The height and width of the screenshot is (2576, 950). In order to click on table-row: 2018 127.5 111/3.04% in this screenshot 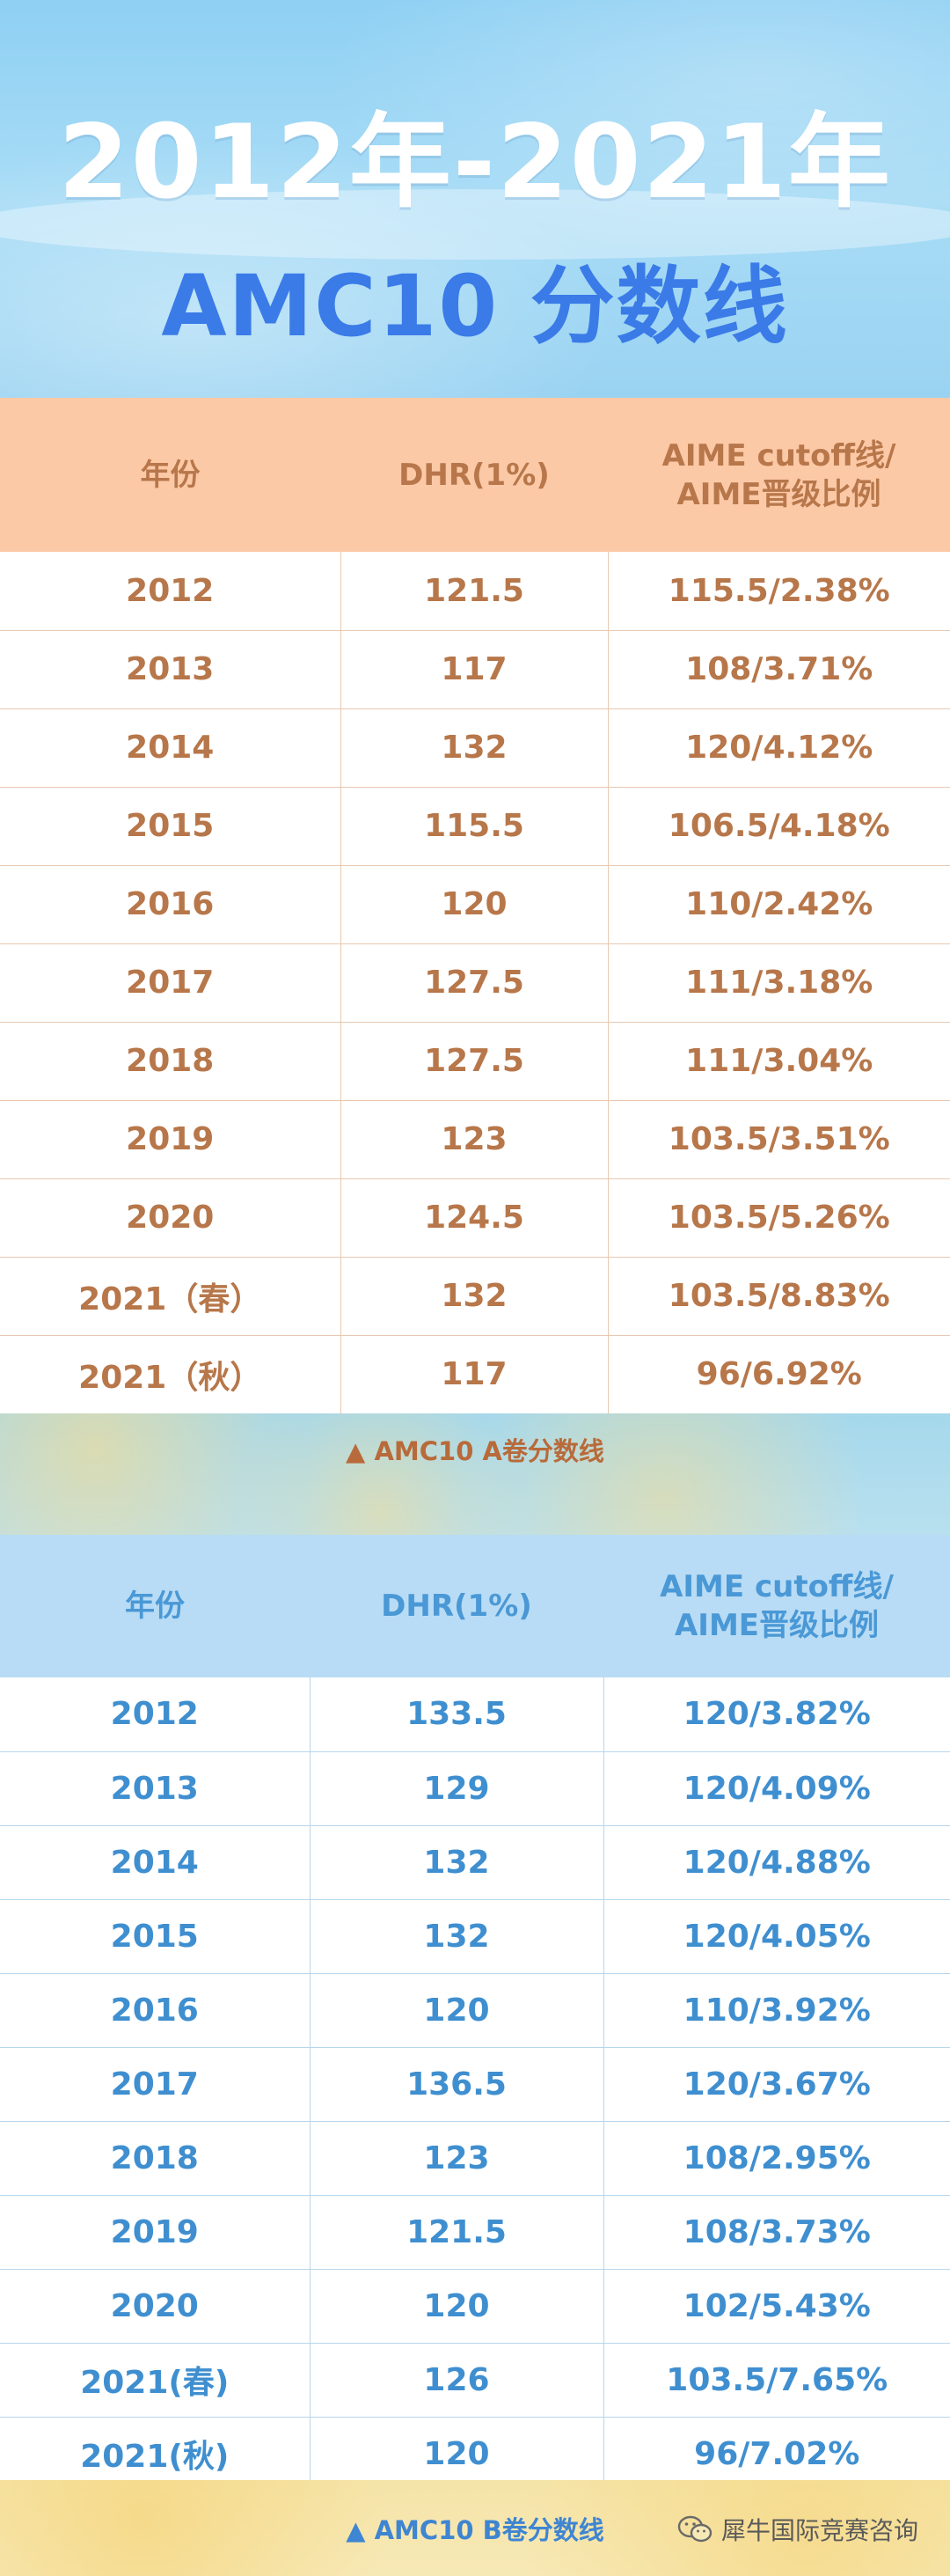, I will do `click(475, 1061)`.